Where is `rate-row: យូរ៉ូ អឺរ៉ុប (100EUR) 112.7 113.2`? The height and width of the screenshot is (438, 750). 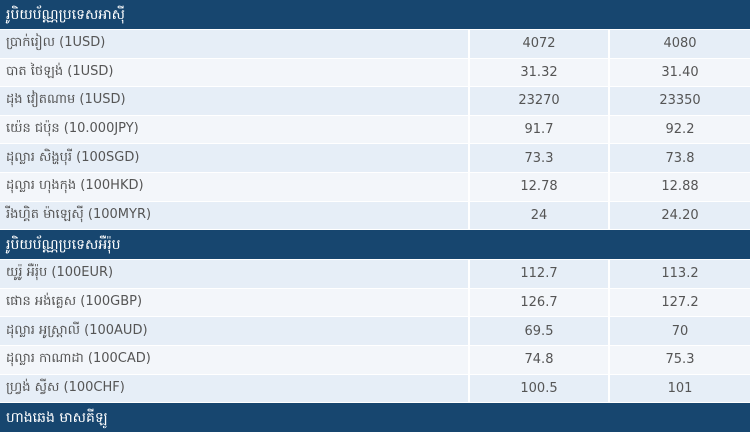
rate-row: យូរ៉ូ អឺរ៉ុប (100EUR) 112.7 113.2 is located at coordinates (375, 274).